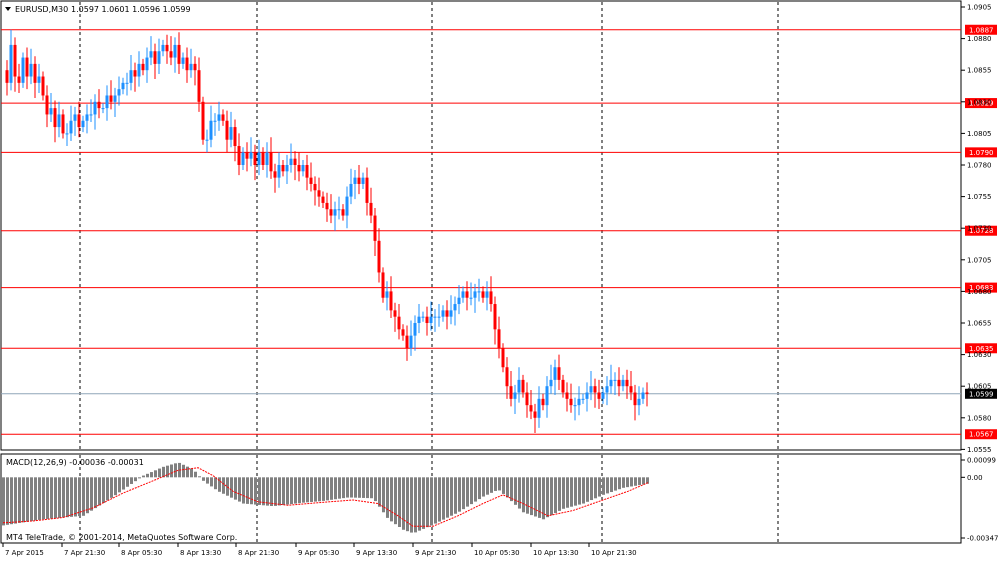 Image resolution: width=1000 pixels, height=561 pixels. I want to click on price-tick-label: 1.0605, so click(979, 387).